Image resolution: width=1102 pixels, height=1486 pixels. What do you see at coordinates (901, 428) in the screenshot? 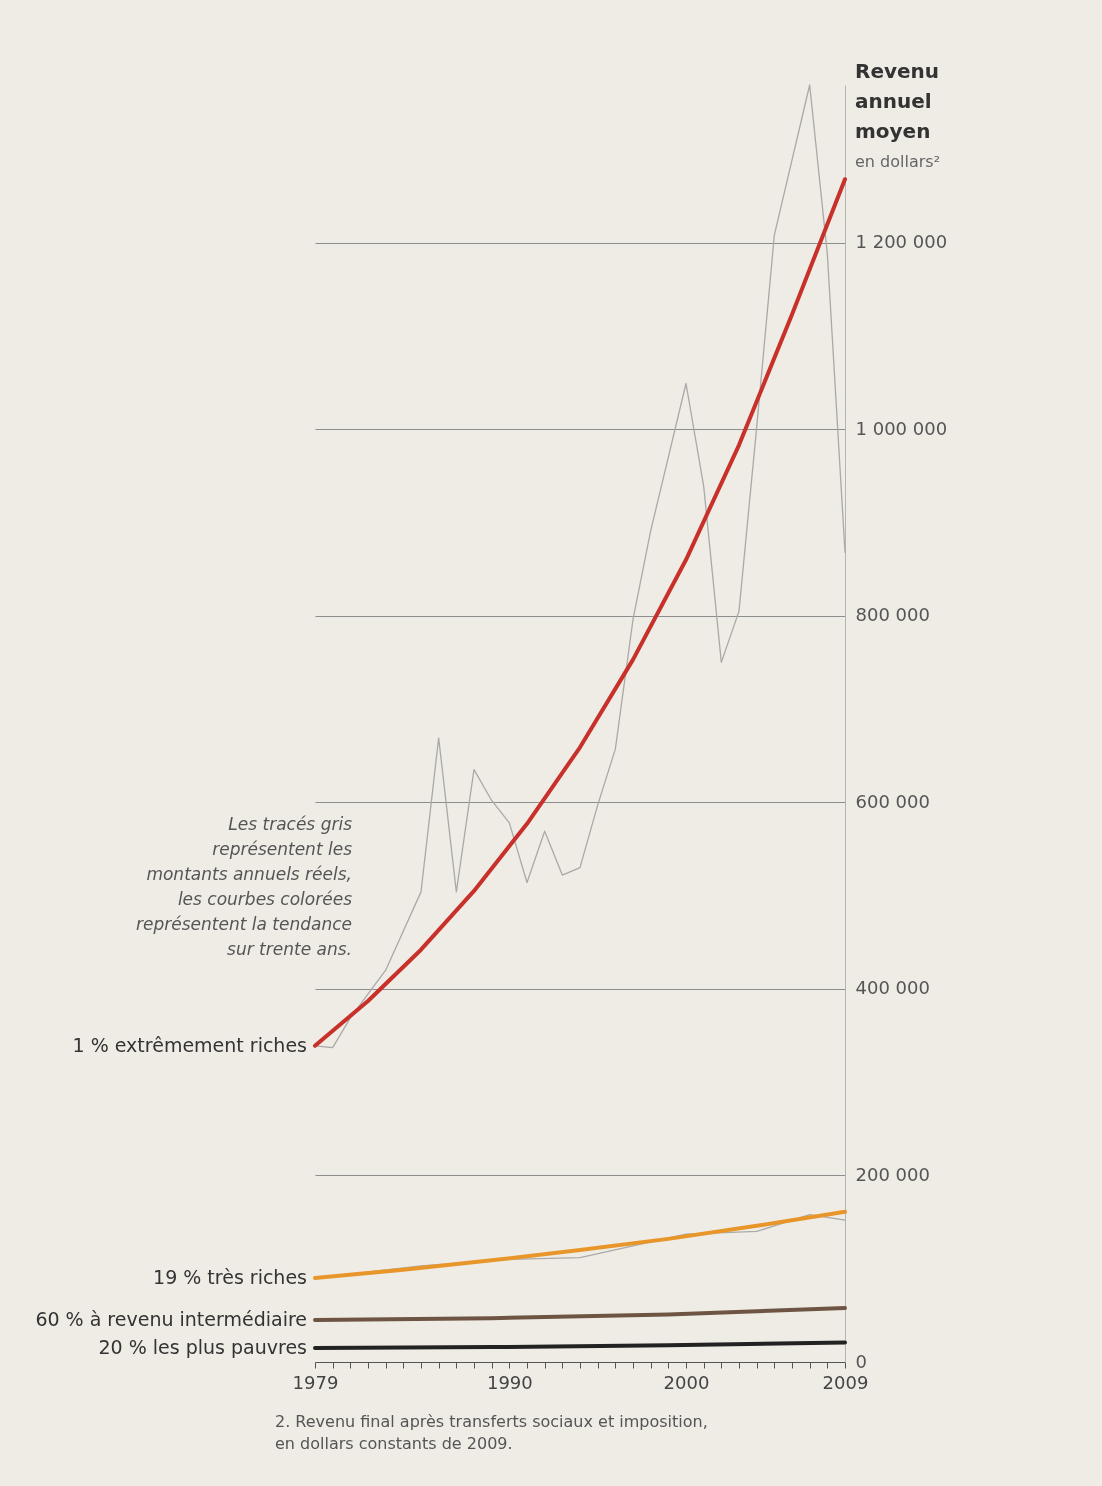
I see `y-tick-label: 1 000 000` at bounding box center [901, 428].